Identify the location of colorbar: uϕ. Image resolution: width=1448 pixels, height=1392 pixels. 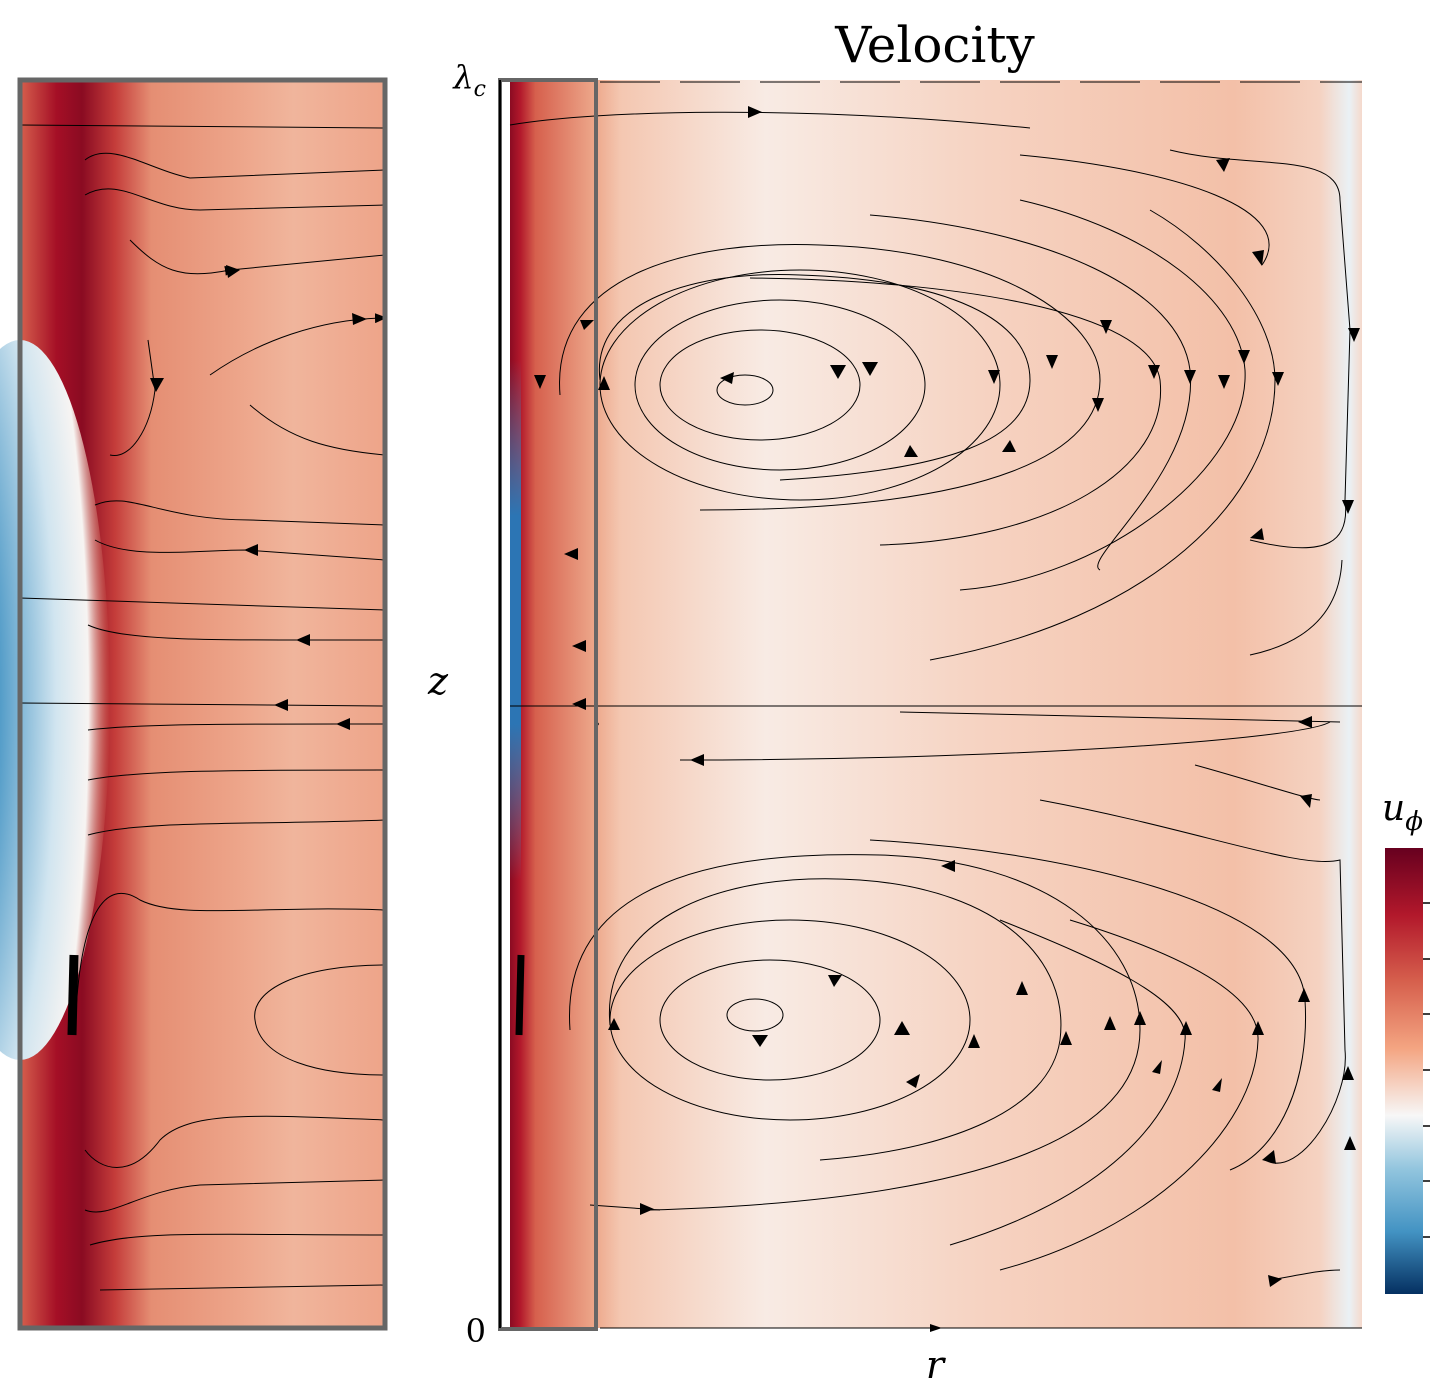
(1406, 1041).